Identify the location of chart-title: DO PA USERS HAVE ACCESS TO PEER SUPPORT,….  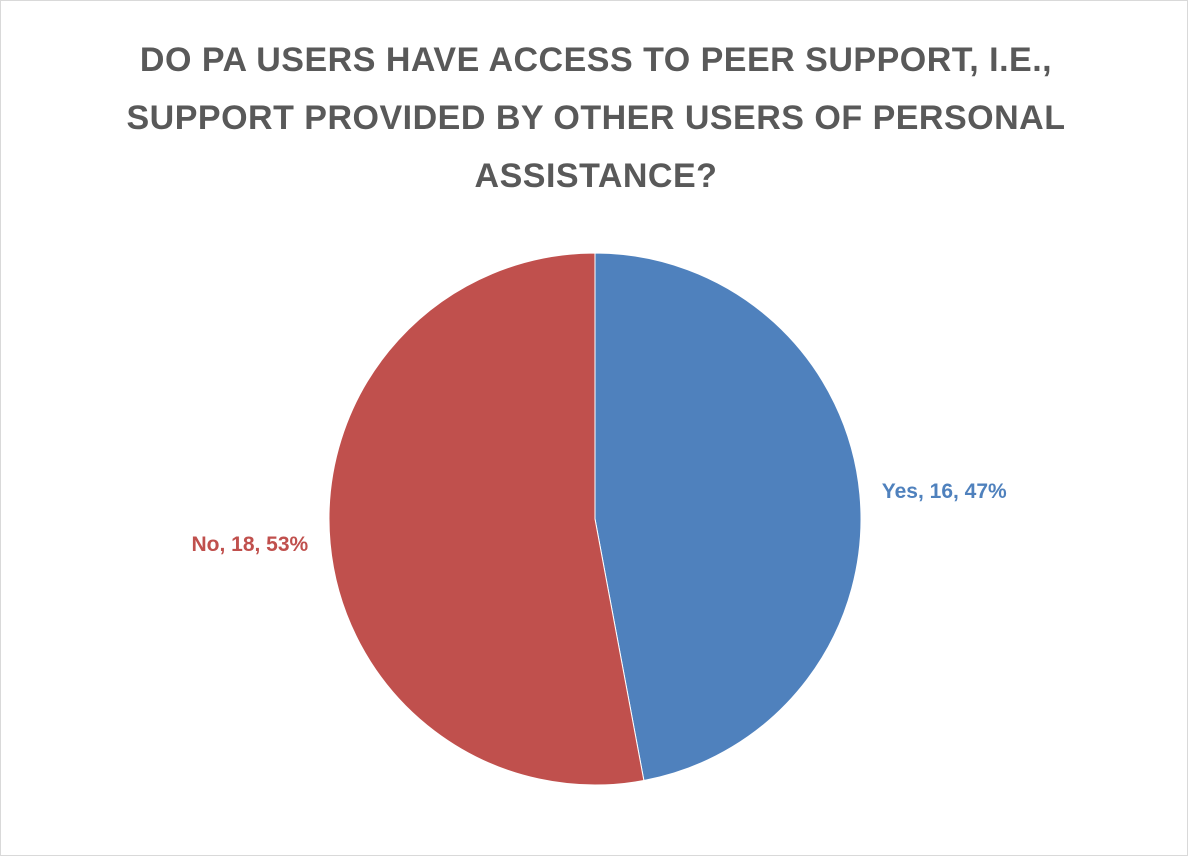
(596, 118).